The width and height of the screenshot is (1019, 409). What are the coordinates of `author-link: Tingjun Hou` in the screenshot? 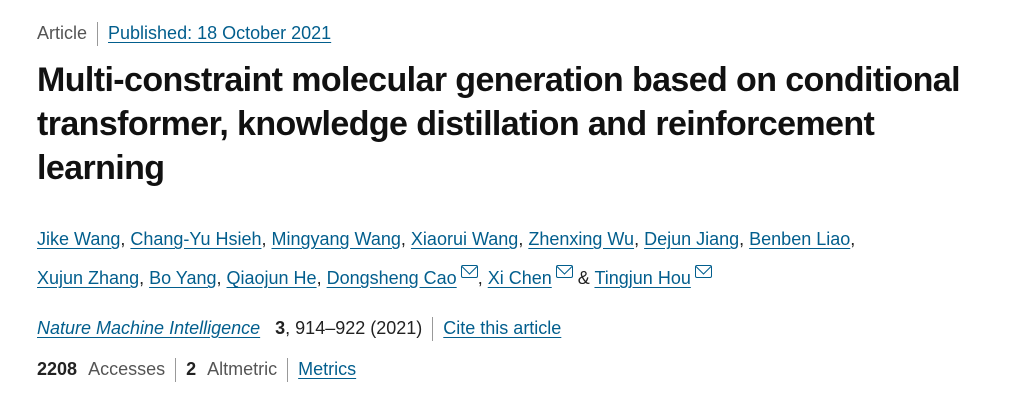 It's located at (642, 278).